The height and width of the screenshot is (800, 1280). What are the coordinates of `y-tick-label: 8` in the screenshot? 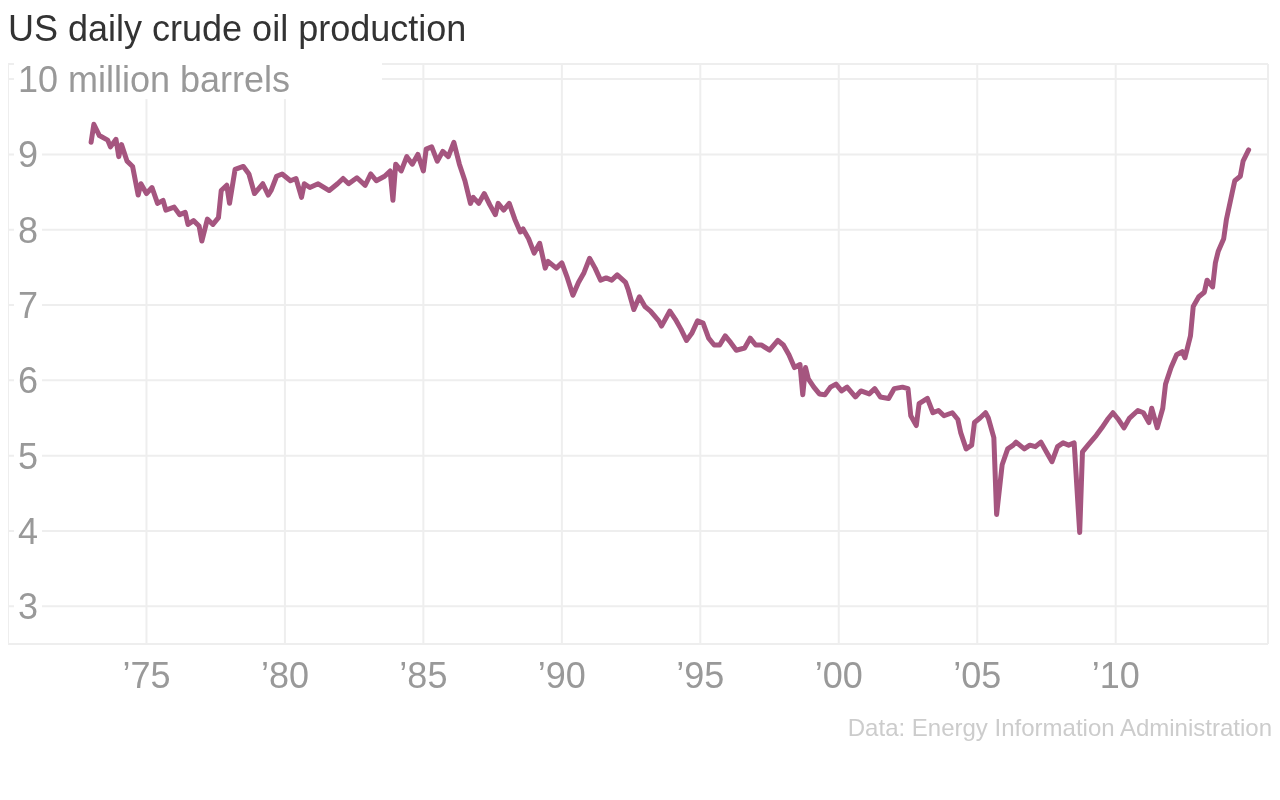 It's located at (28, 230).